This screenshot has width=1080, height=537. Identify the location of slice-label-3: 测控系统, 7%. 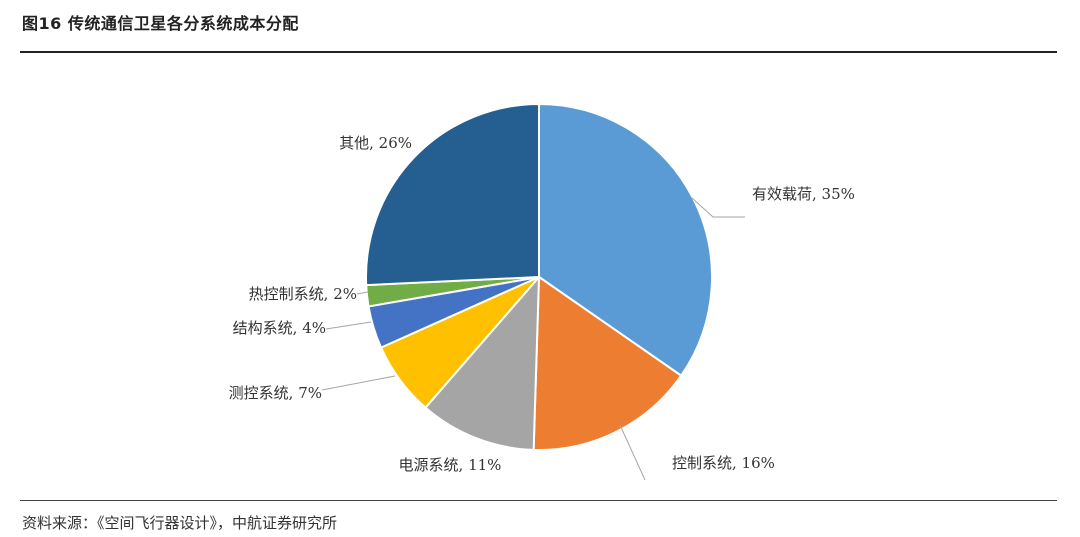
(275, 393).